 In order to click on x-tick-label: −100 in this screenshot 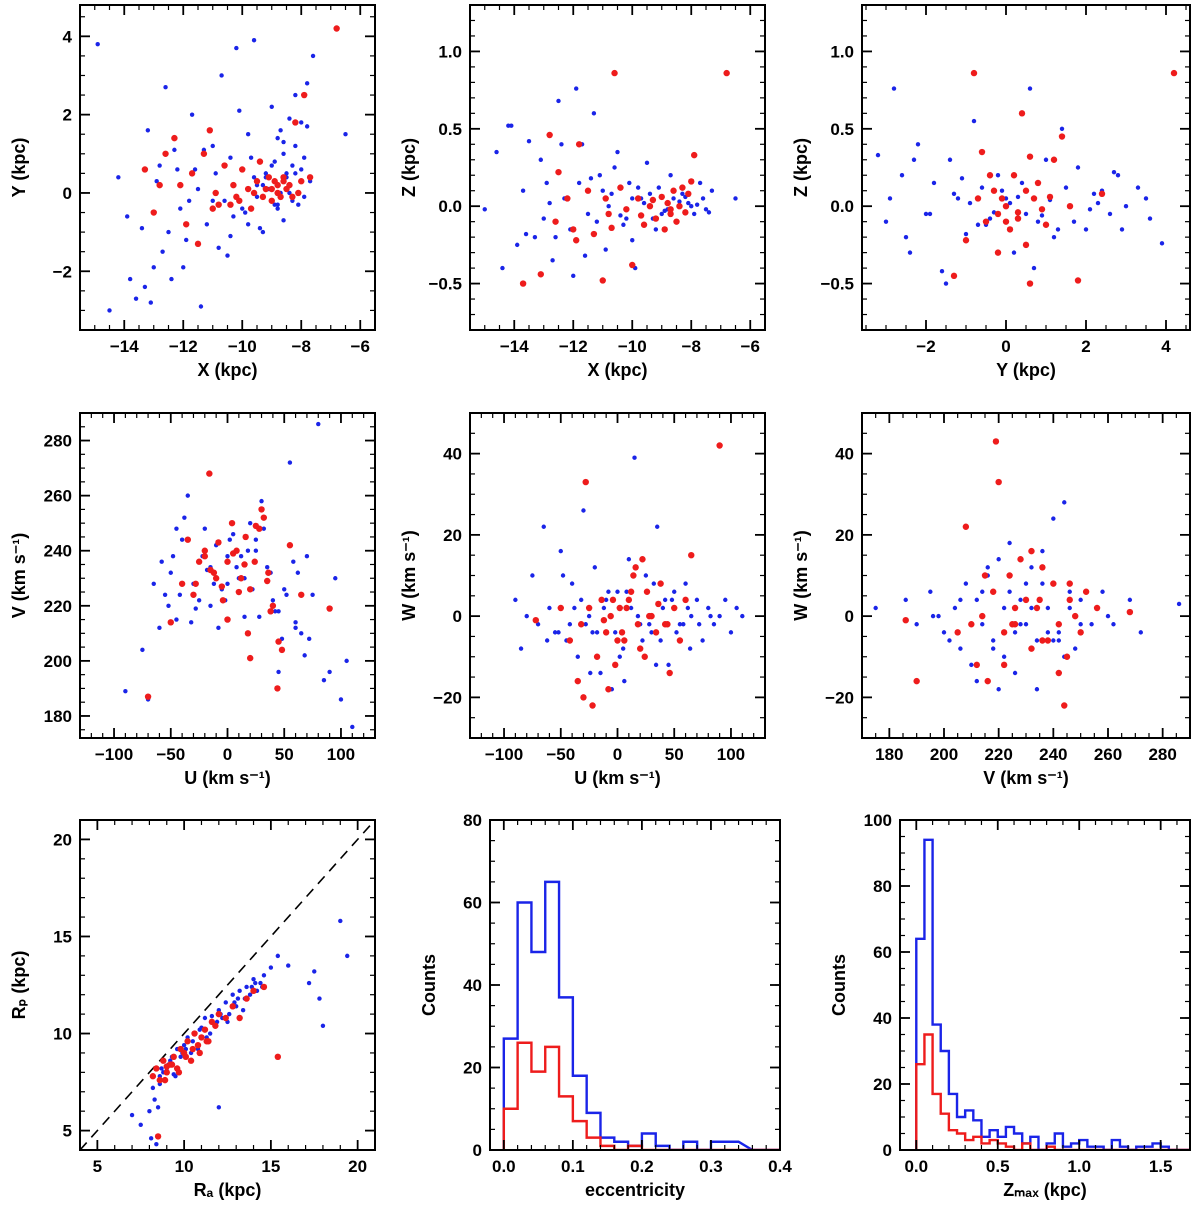, I will do `click(114, 754)`.